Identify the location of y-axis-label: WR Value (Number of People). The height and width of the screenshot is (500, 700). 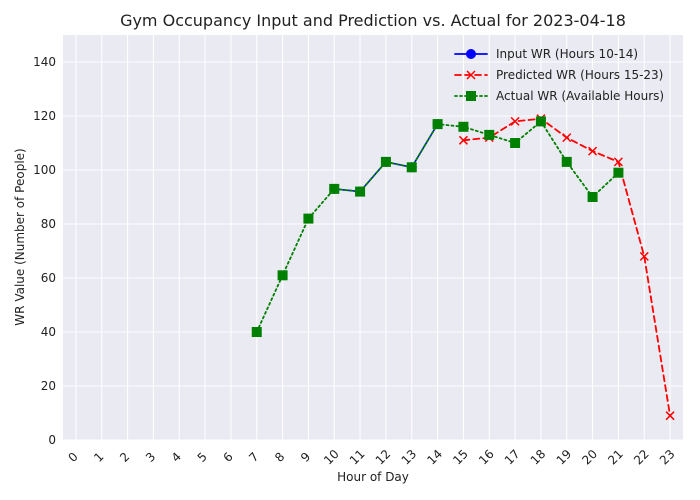
(20, 236).